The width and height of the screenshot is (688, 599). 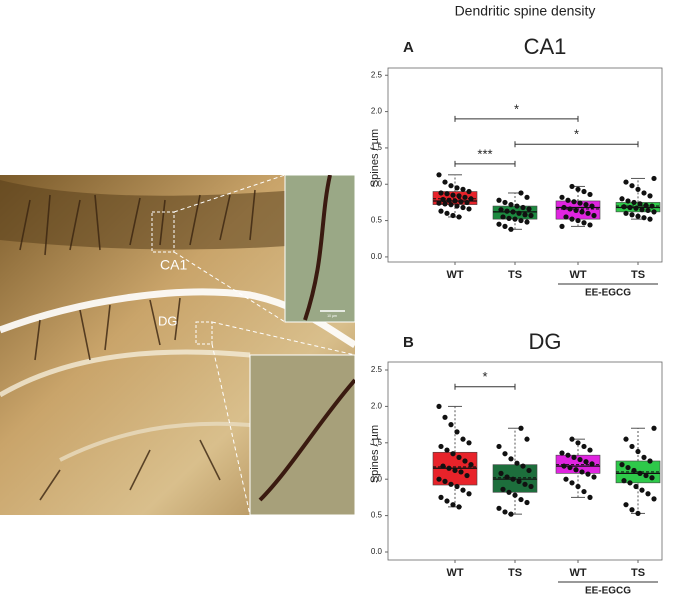 I want to click on plot-frame, so click(x=525, y=165).